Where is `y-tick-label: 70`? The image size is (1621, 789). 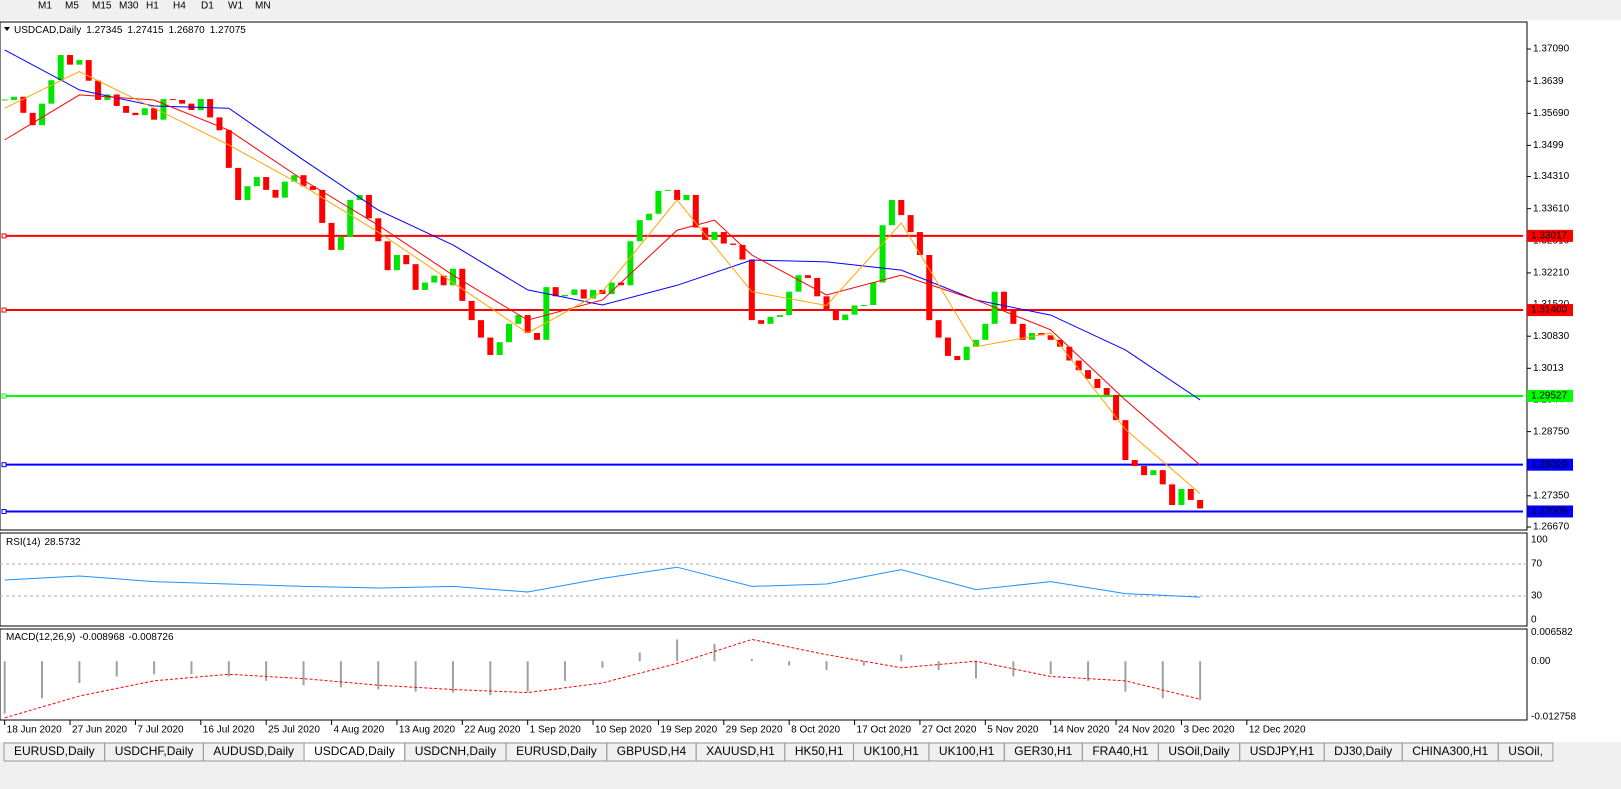
y-tick-label: 70 is located at coordinates (1537, 564).